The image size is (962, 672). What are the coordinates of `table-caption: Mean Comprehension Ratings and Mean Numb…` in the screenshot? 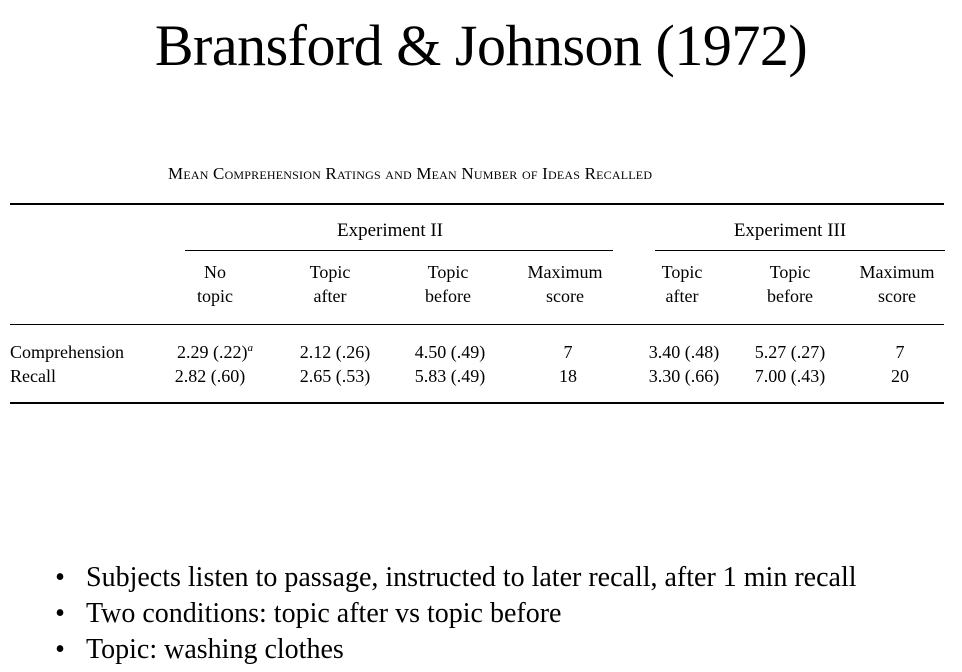 It's located at (410, 173).